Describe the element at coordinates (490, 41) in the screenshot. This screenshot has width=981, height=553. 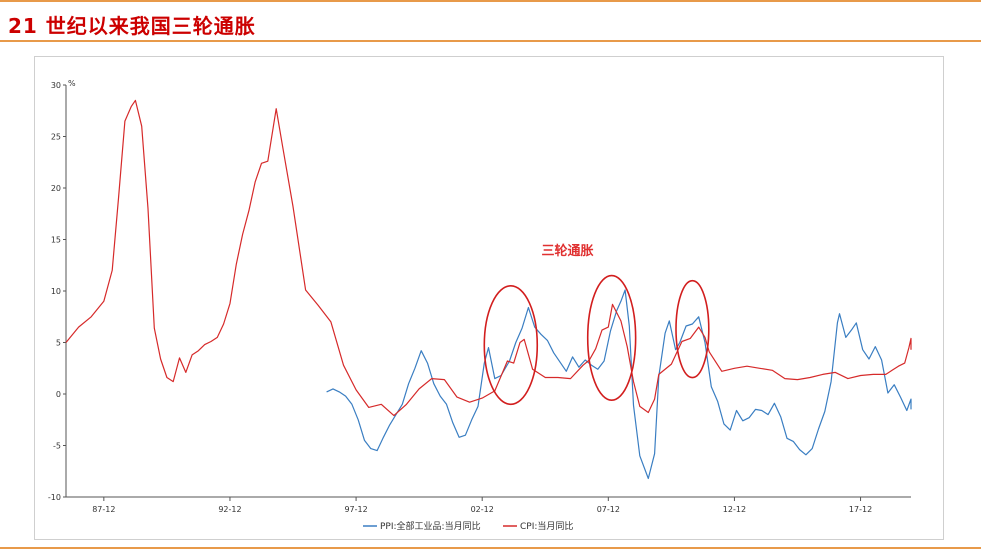
I see `title-rule` at that location.